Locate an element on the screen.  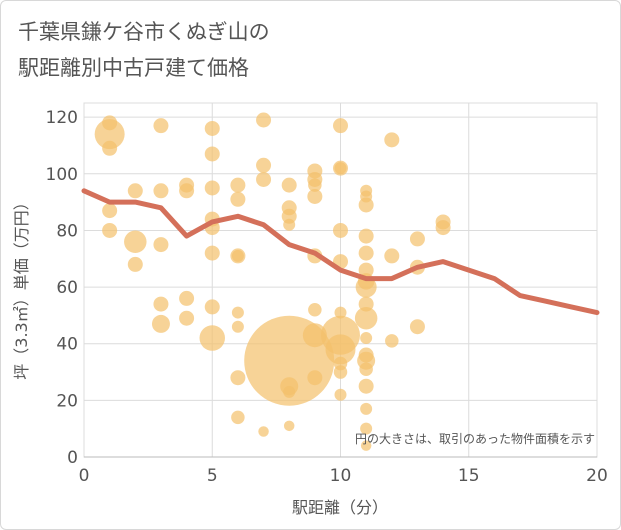
x-tick-label: 0 is located at coordinates (84, 476).